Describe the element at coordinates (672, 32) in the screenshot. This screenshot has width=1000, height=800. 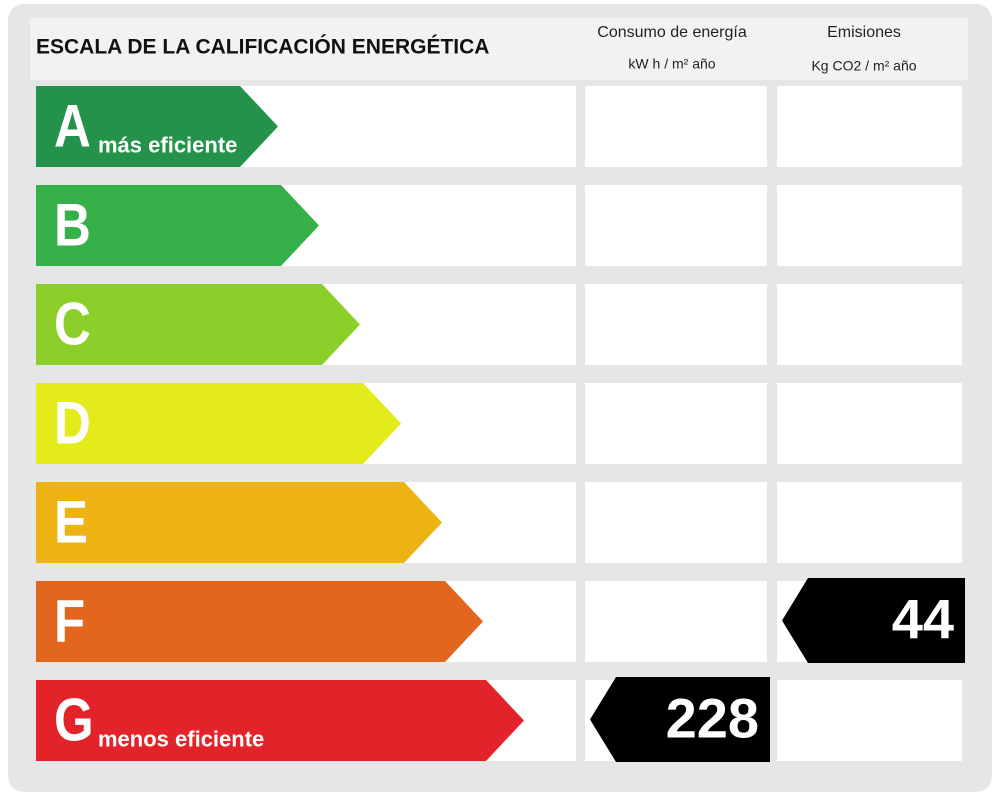
I see `column-title: Consumo de energía` at that location.